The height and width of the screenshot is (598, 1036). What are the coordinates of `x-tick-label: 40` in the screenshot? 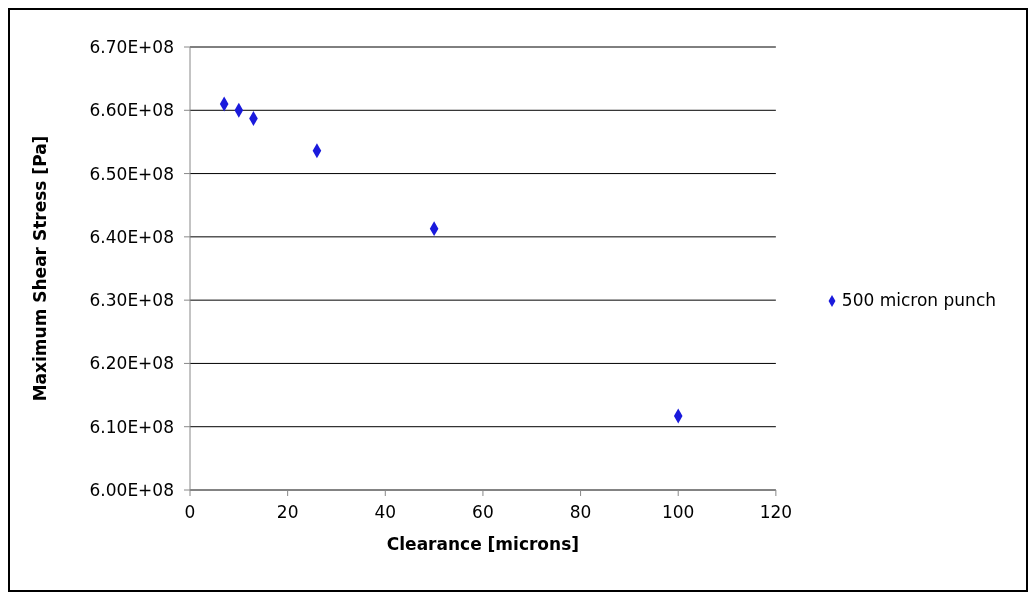 It's located at (385, 512).